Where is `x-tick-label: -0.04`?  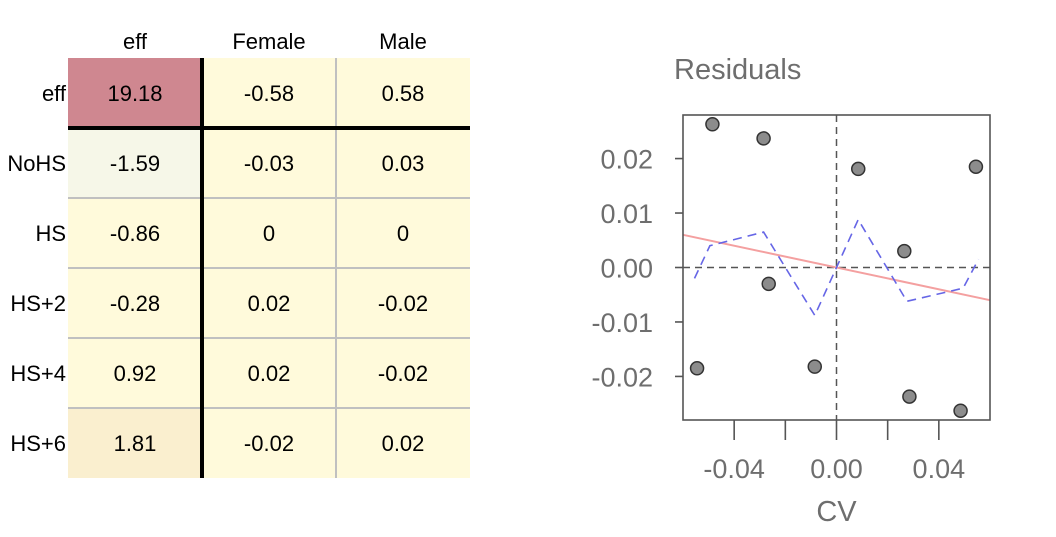 x-tick-label: -0.04 is located at coordinates (734, 469).